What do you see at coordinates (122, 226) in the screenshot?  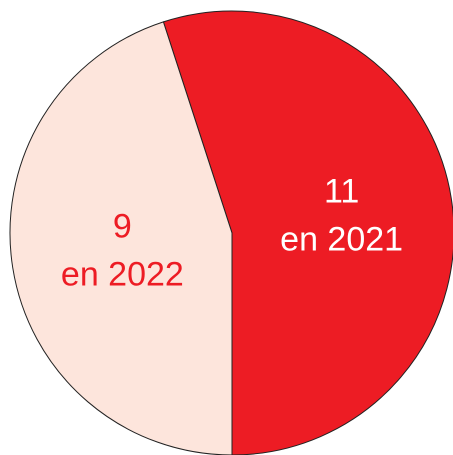 I see `slice-value: 9` at bounding box center [122, 226].